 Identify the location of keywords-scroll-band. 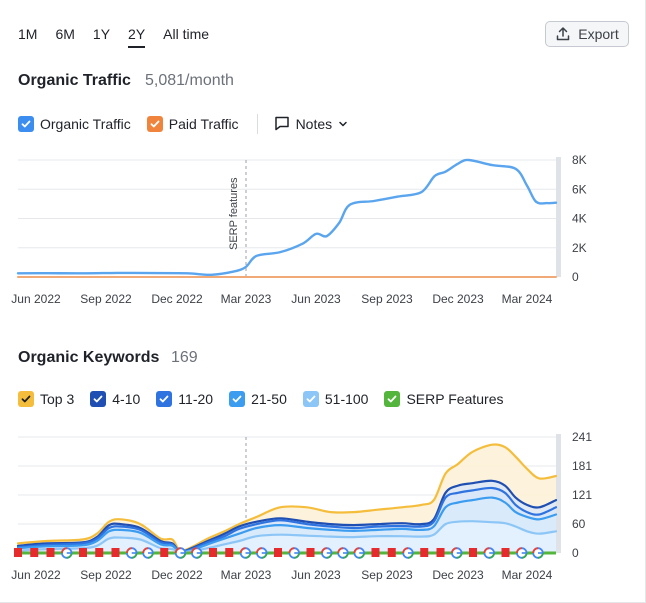
(558, 493).